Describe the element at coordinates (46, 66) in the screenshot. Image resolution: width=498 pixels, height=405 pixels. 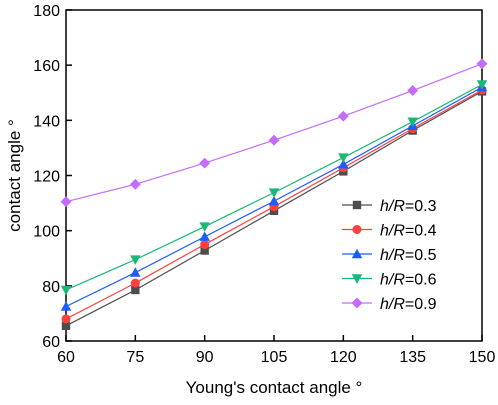
I see `y-tick-label: 160` at that location.